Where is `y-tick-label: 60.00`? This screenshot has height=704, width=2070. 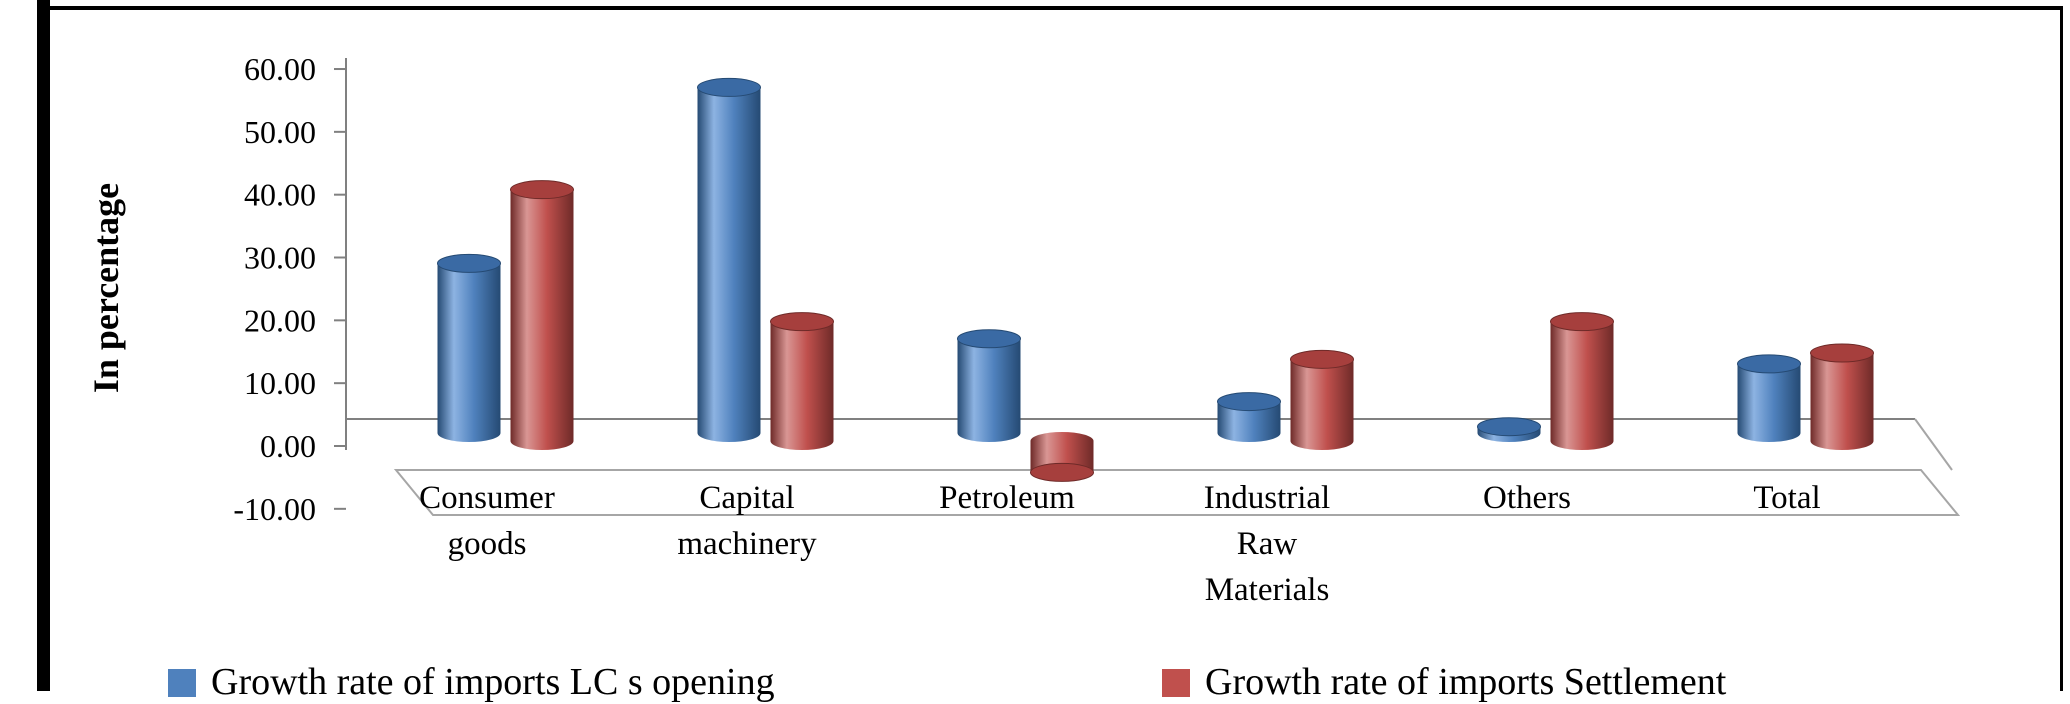
y-tick-label: 60.00 is located at coordinates (280, 69).